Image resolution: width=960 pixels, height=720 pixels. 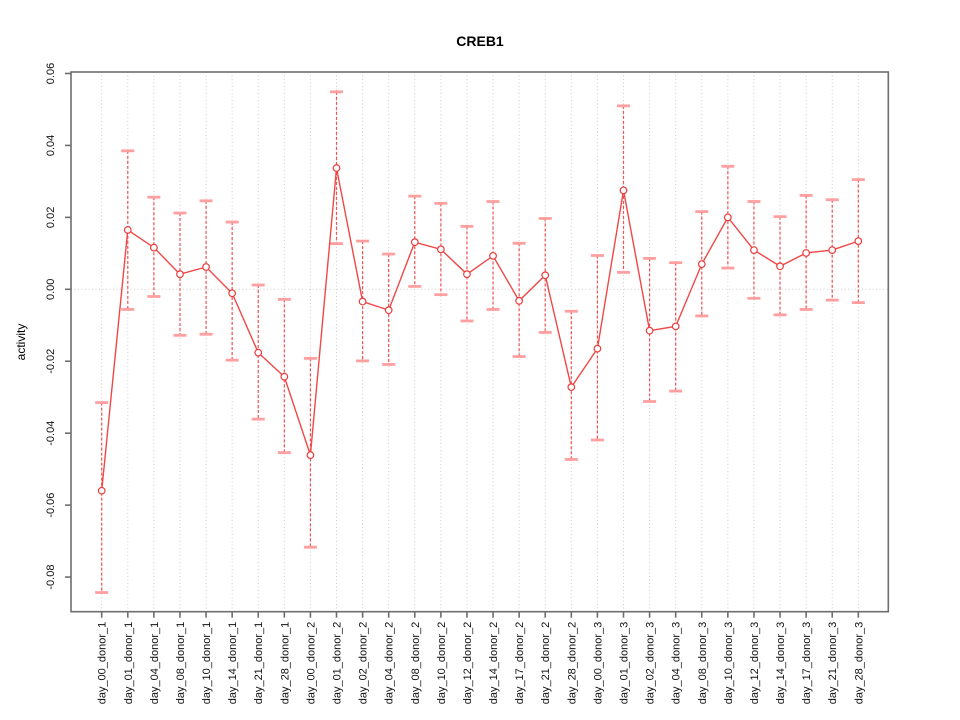 I want to click on x-tick-label: day_02_donor_2, so click(x=364, y=663).